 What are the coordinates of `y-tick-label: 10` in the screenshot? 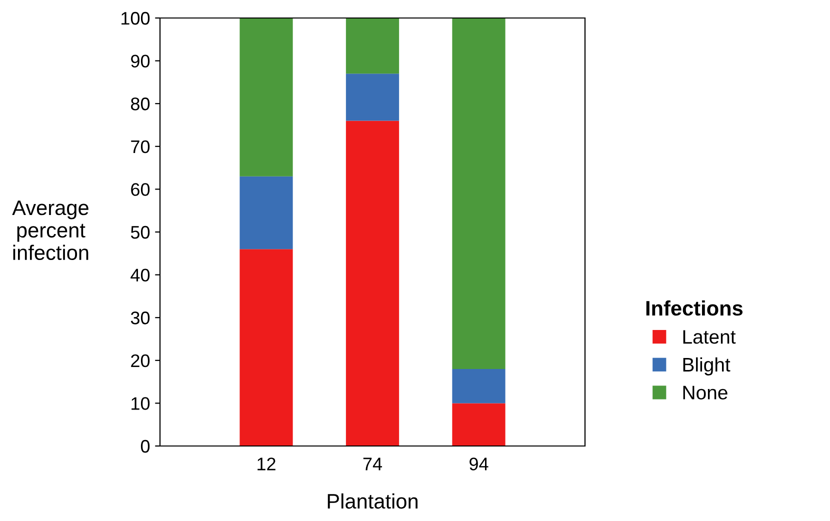 It's located at (141, 403).